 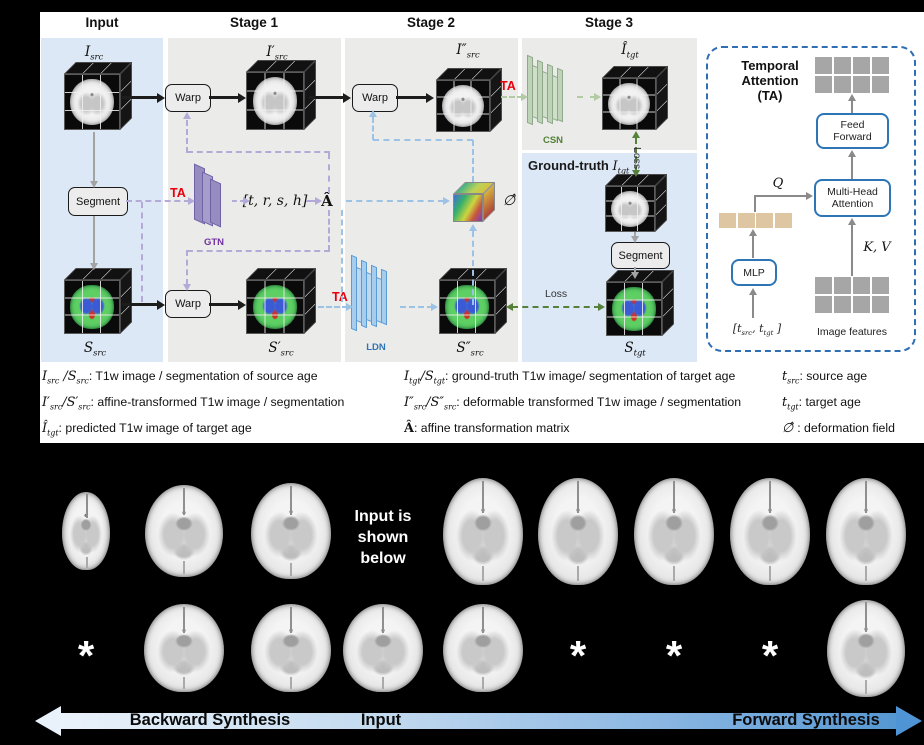 I want to click on image-feature-grid, so click(x=852, y=295).